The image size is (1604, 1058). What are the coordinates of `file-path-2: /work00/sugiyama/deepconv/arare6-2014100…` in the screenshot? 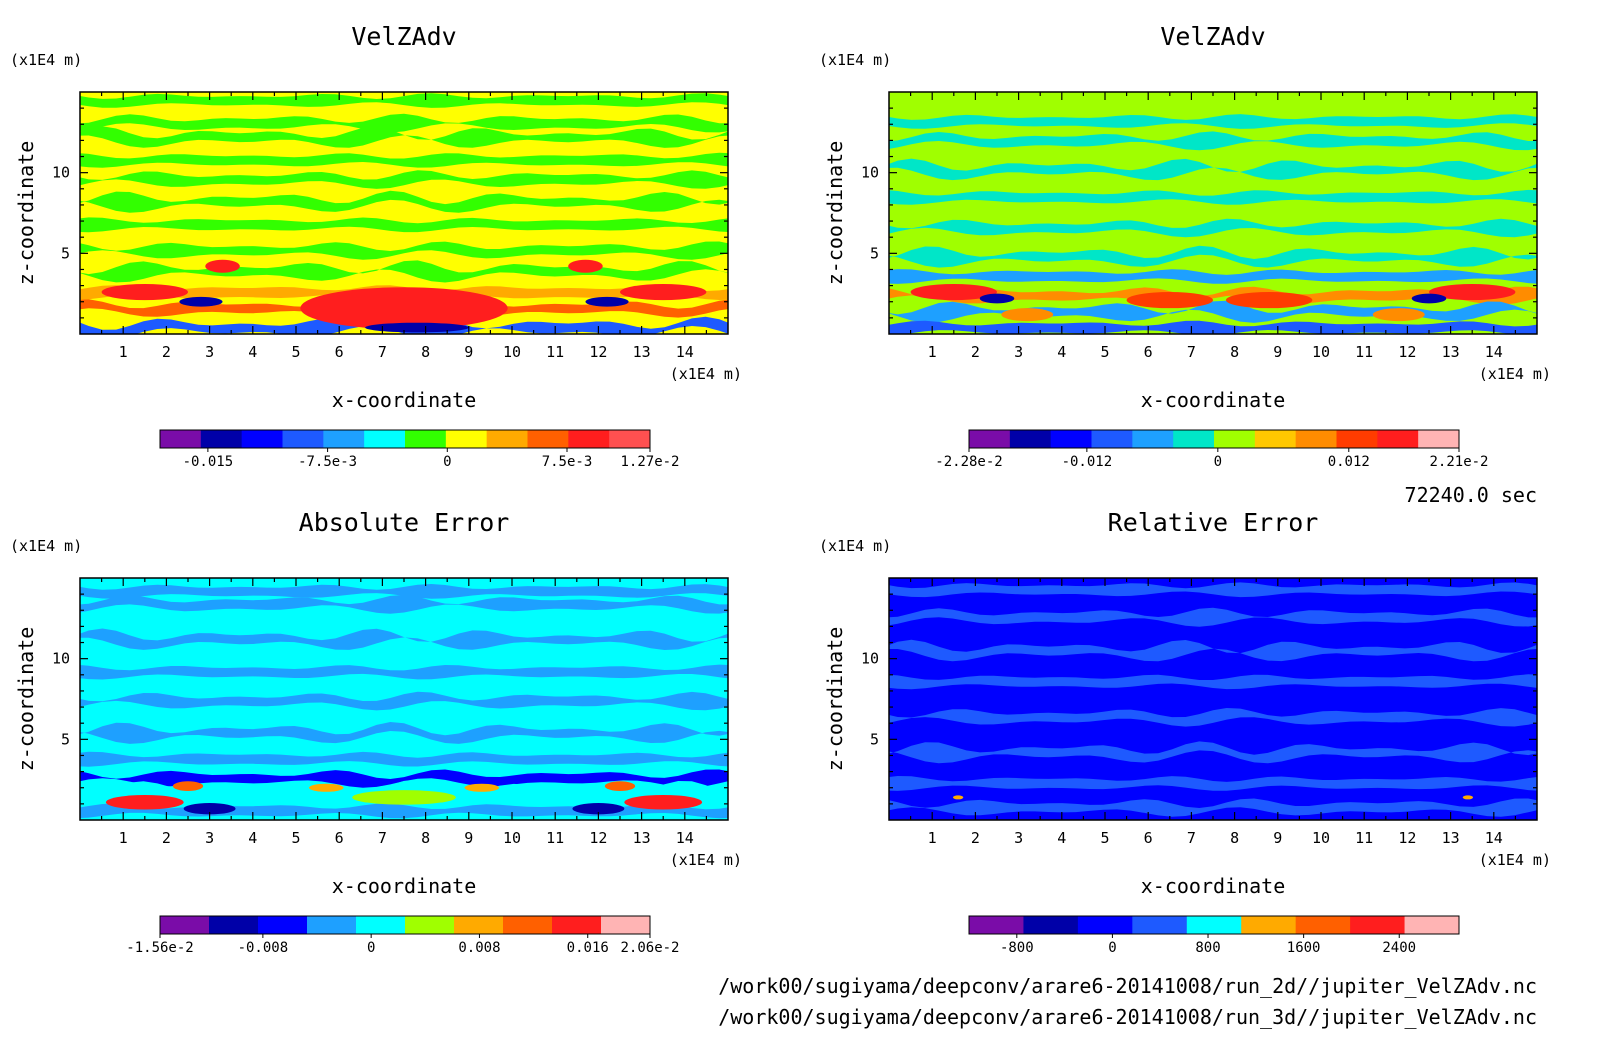 It's located at (1127, 1017).